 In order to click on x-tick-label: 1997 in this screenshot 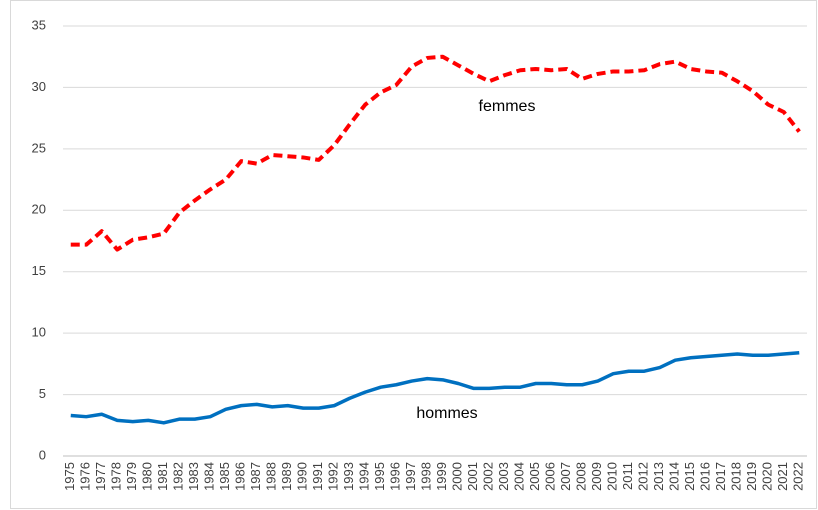, I will do `click(410, 476)`.